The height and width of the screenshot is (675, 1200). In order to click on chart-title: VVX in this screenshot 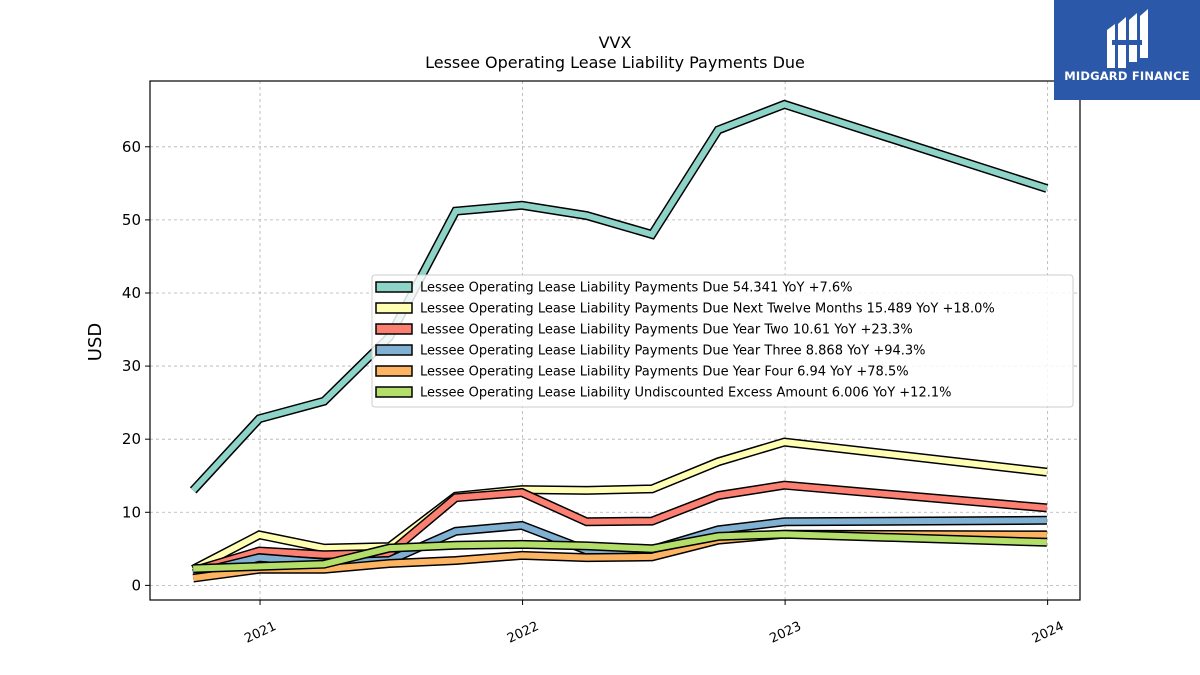, I will do `click(615, 42)`.